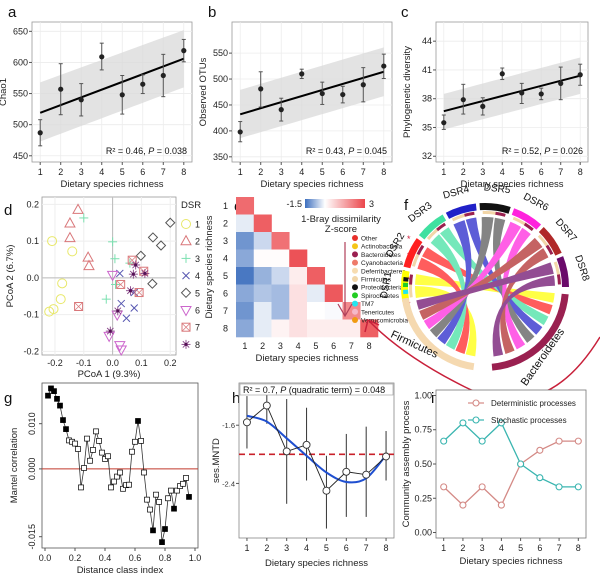  I want to click on sector-firmicutes, so click(438, 334).